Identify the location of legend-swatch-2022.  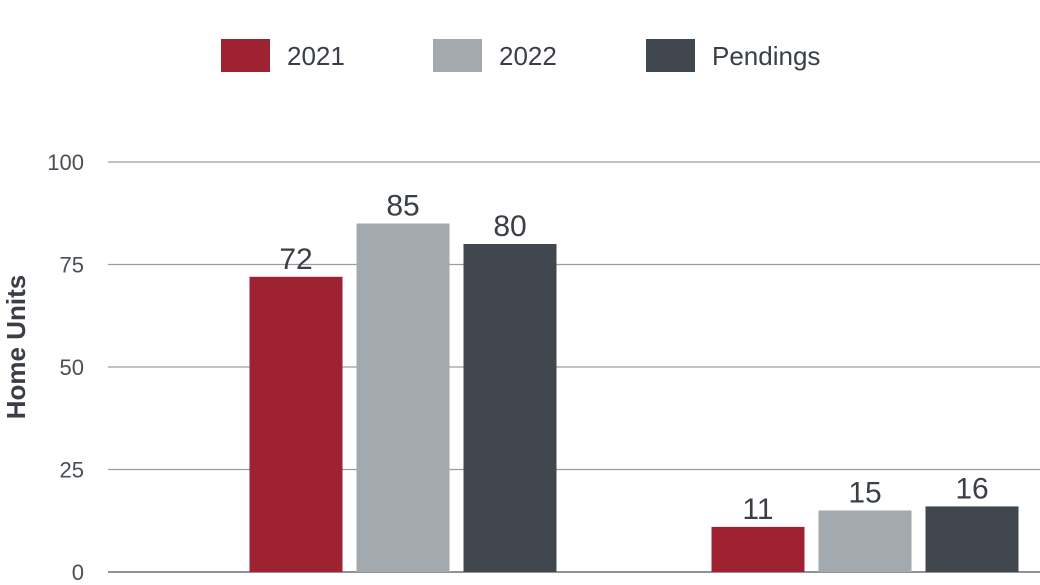
(457, 55).